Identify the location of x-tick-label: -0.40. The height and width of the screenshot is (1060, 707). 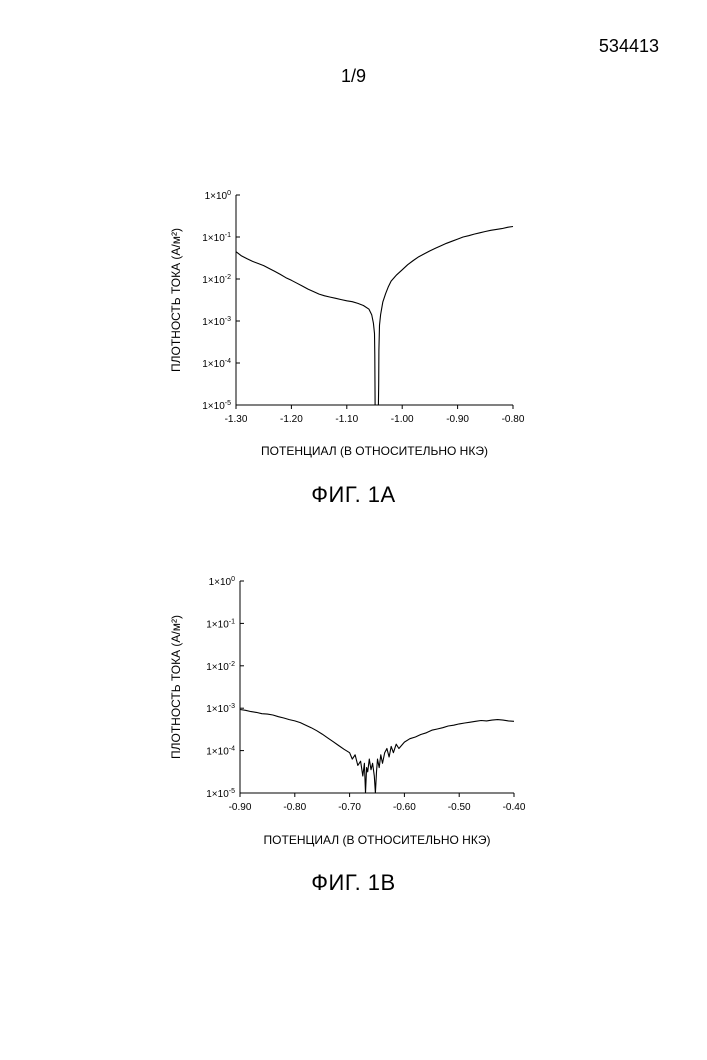
(514, 807).